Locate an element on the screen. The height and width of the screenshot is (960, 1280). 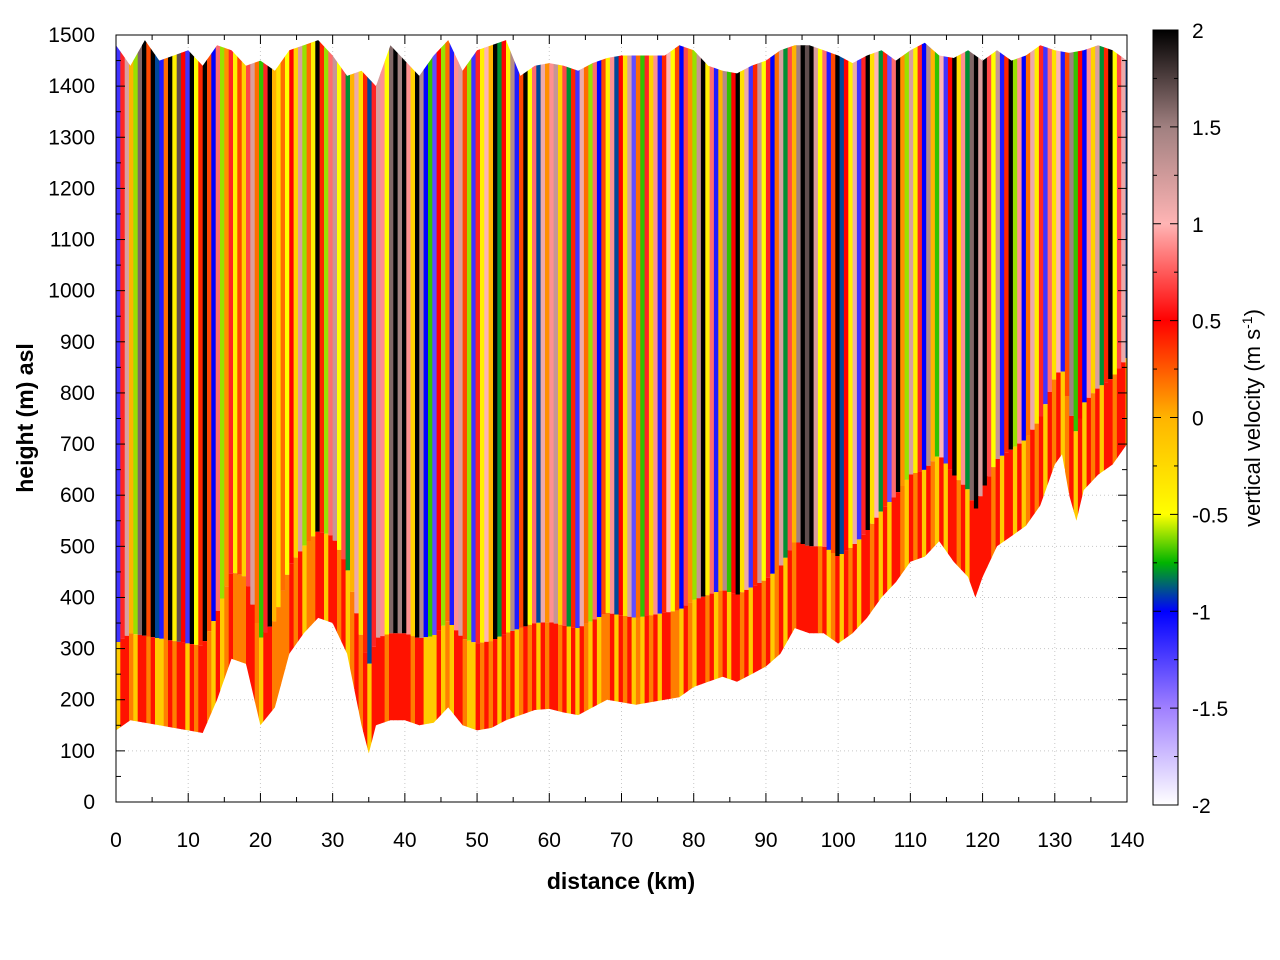
y-tick-label: 1400 is located at coordinates (71, 86).